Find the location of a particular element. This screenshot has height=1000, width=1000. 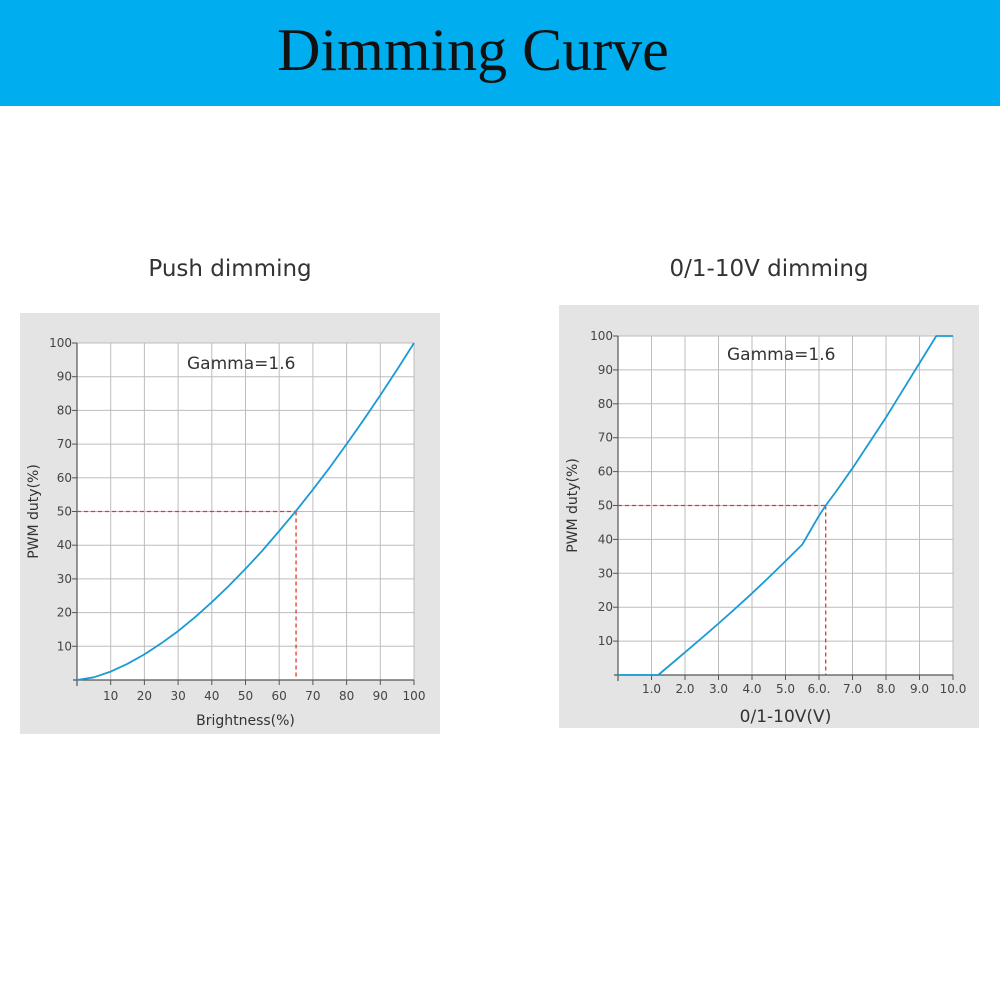

x-tick-label: 7.0 is located at coordinates (852, 689).